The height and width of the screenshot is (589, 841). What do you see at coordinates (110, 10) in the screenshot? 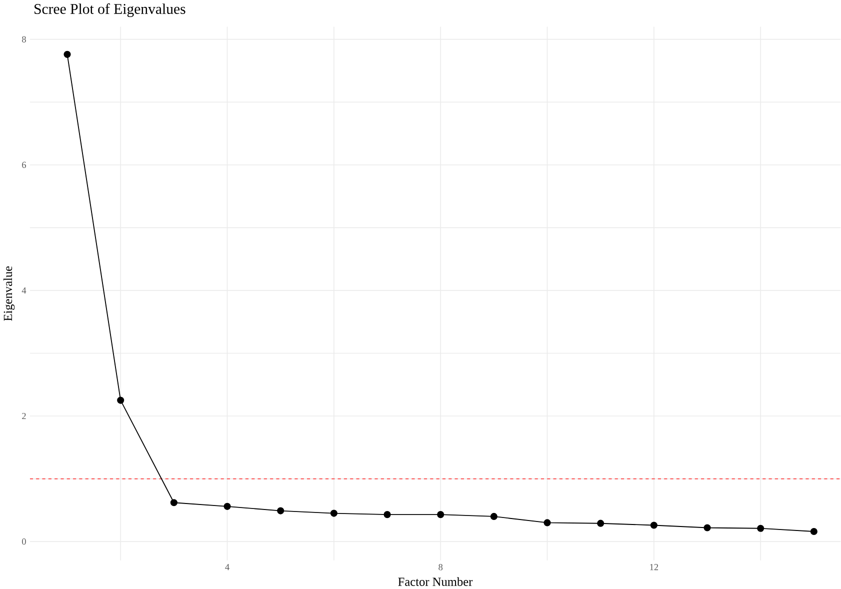
I see `chart-title: Scree Plot of Eigenvalues` at bounding box center [110, 10].